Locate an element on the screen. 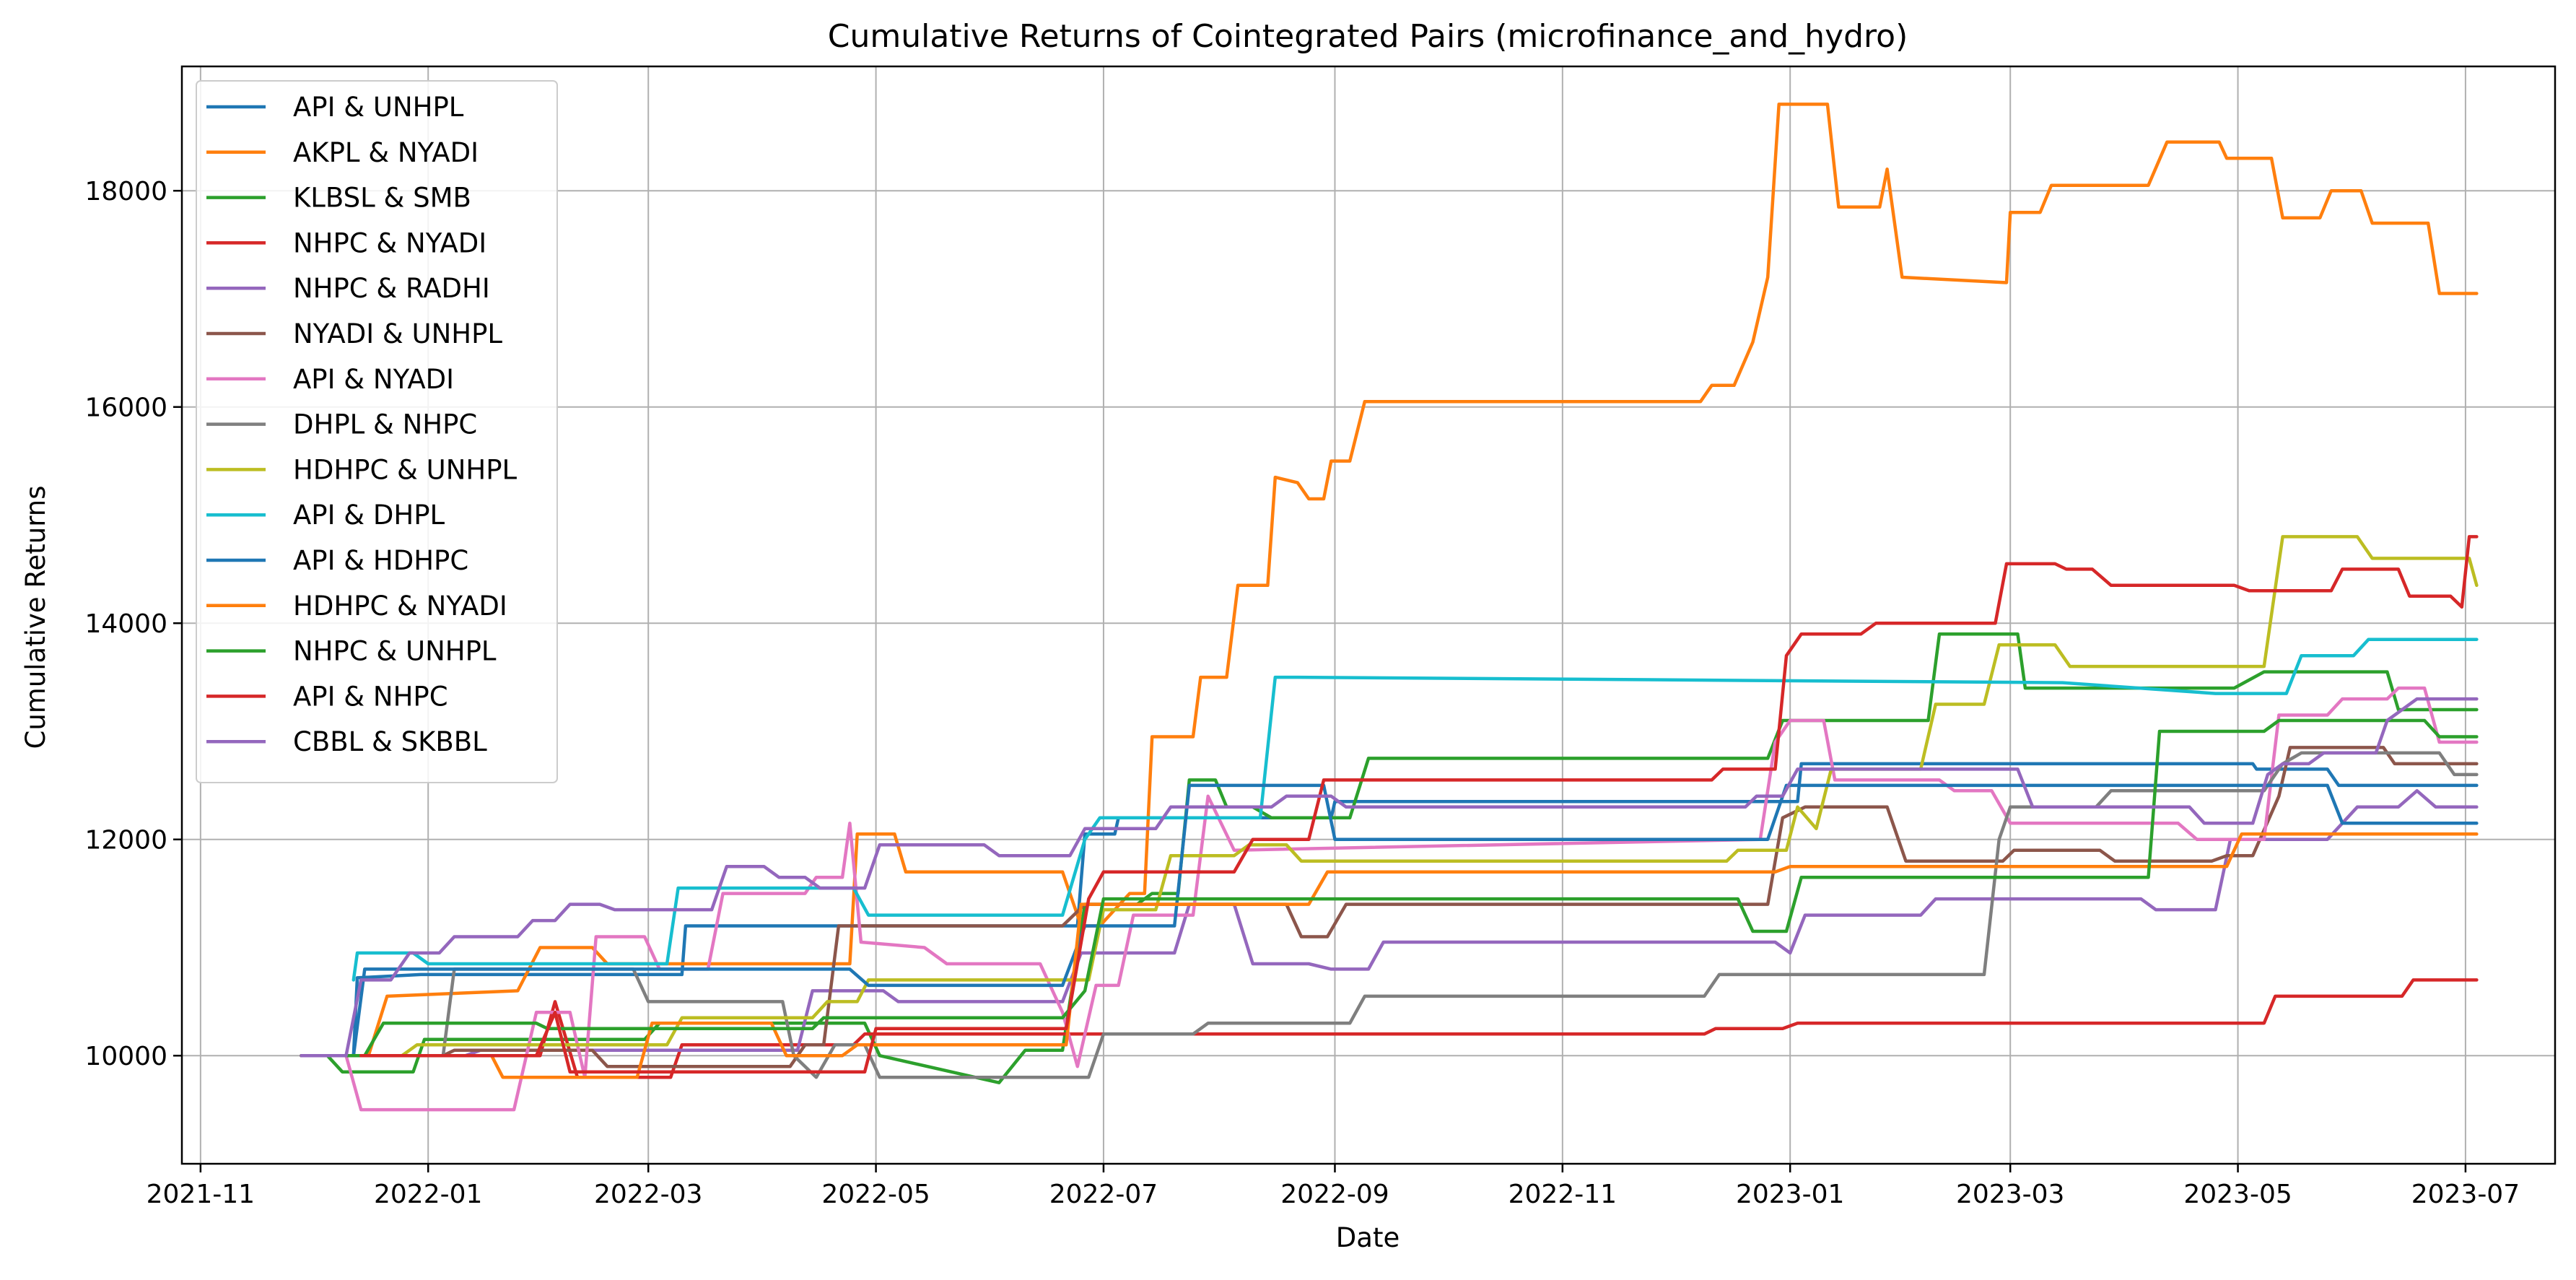 The image size is (2576, 1280). x-tick-label: 2023-07 is located at coordinates (2465, 1194).